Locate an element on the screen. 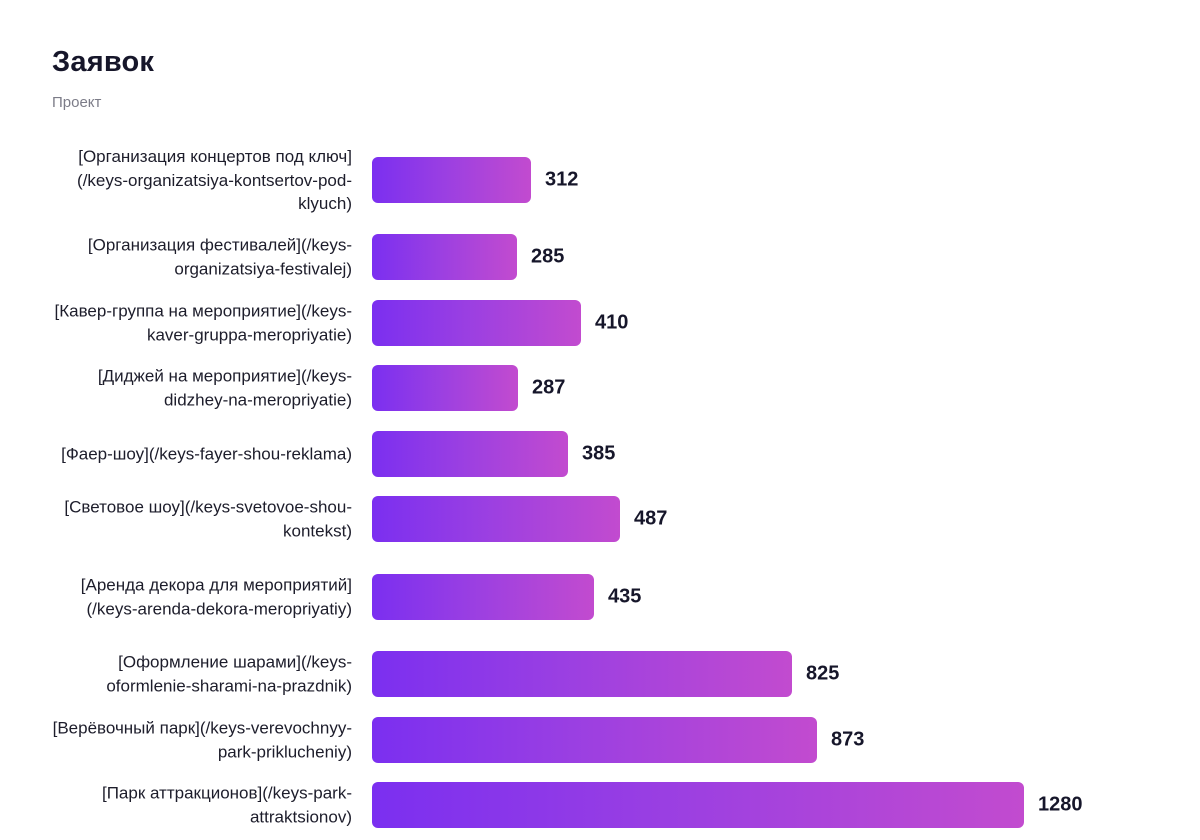  value-label: 285 is located at coordinates (548, 256).